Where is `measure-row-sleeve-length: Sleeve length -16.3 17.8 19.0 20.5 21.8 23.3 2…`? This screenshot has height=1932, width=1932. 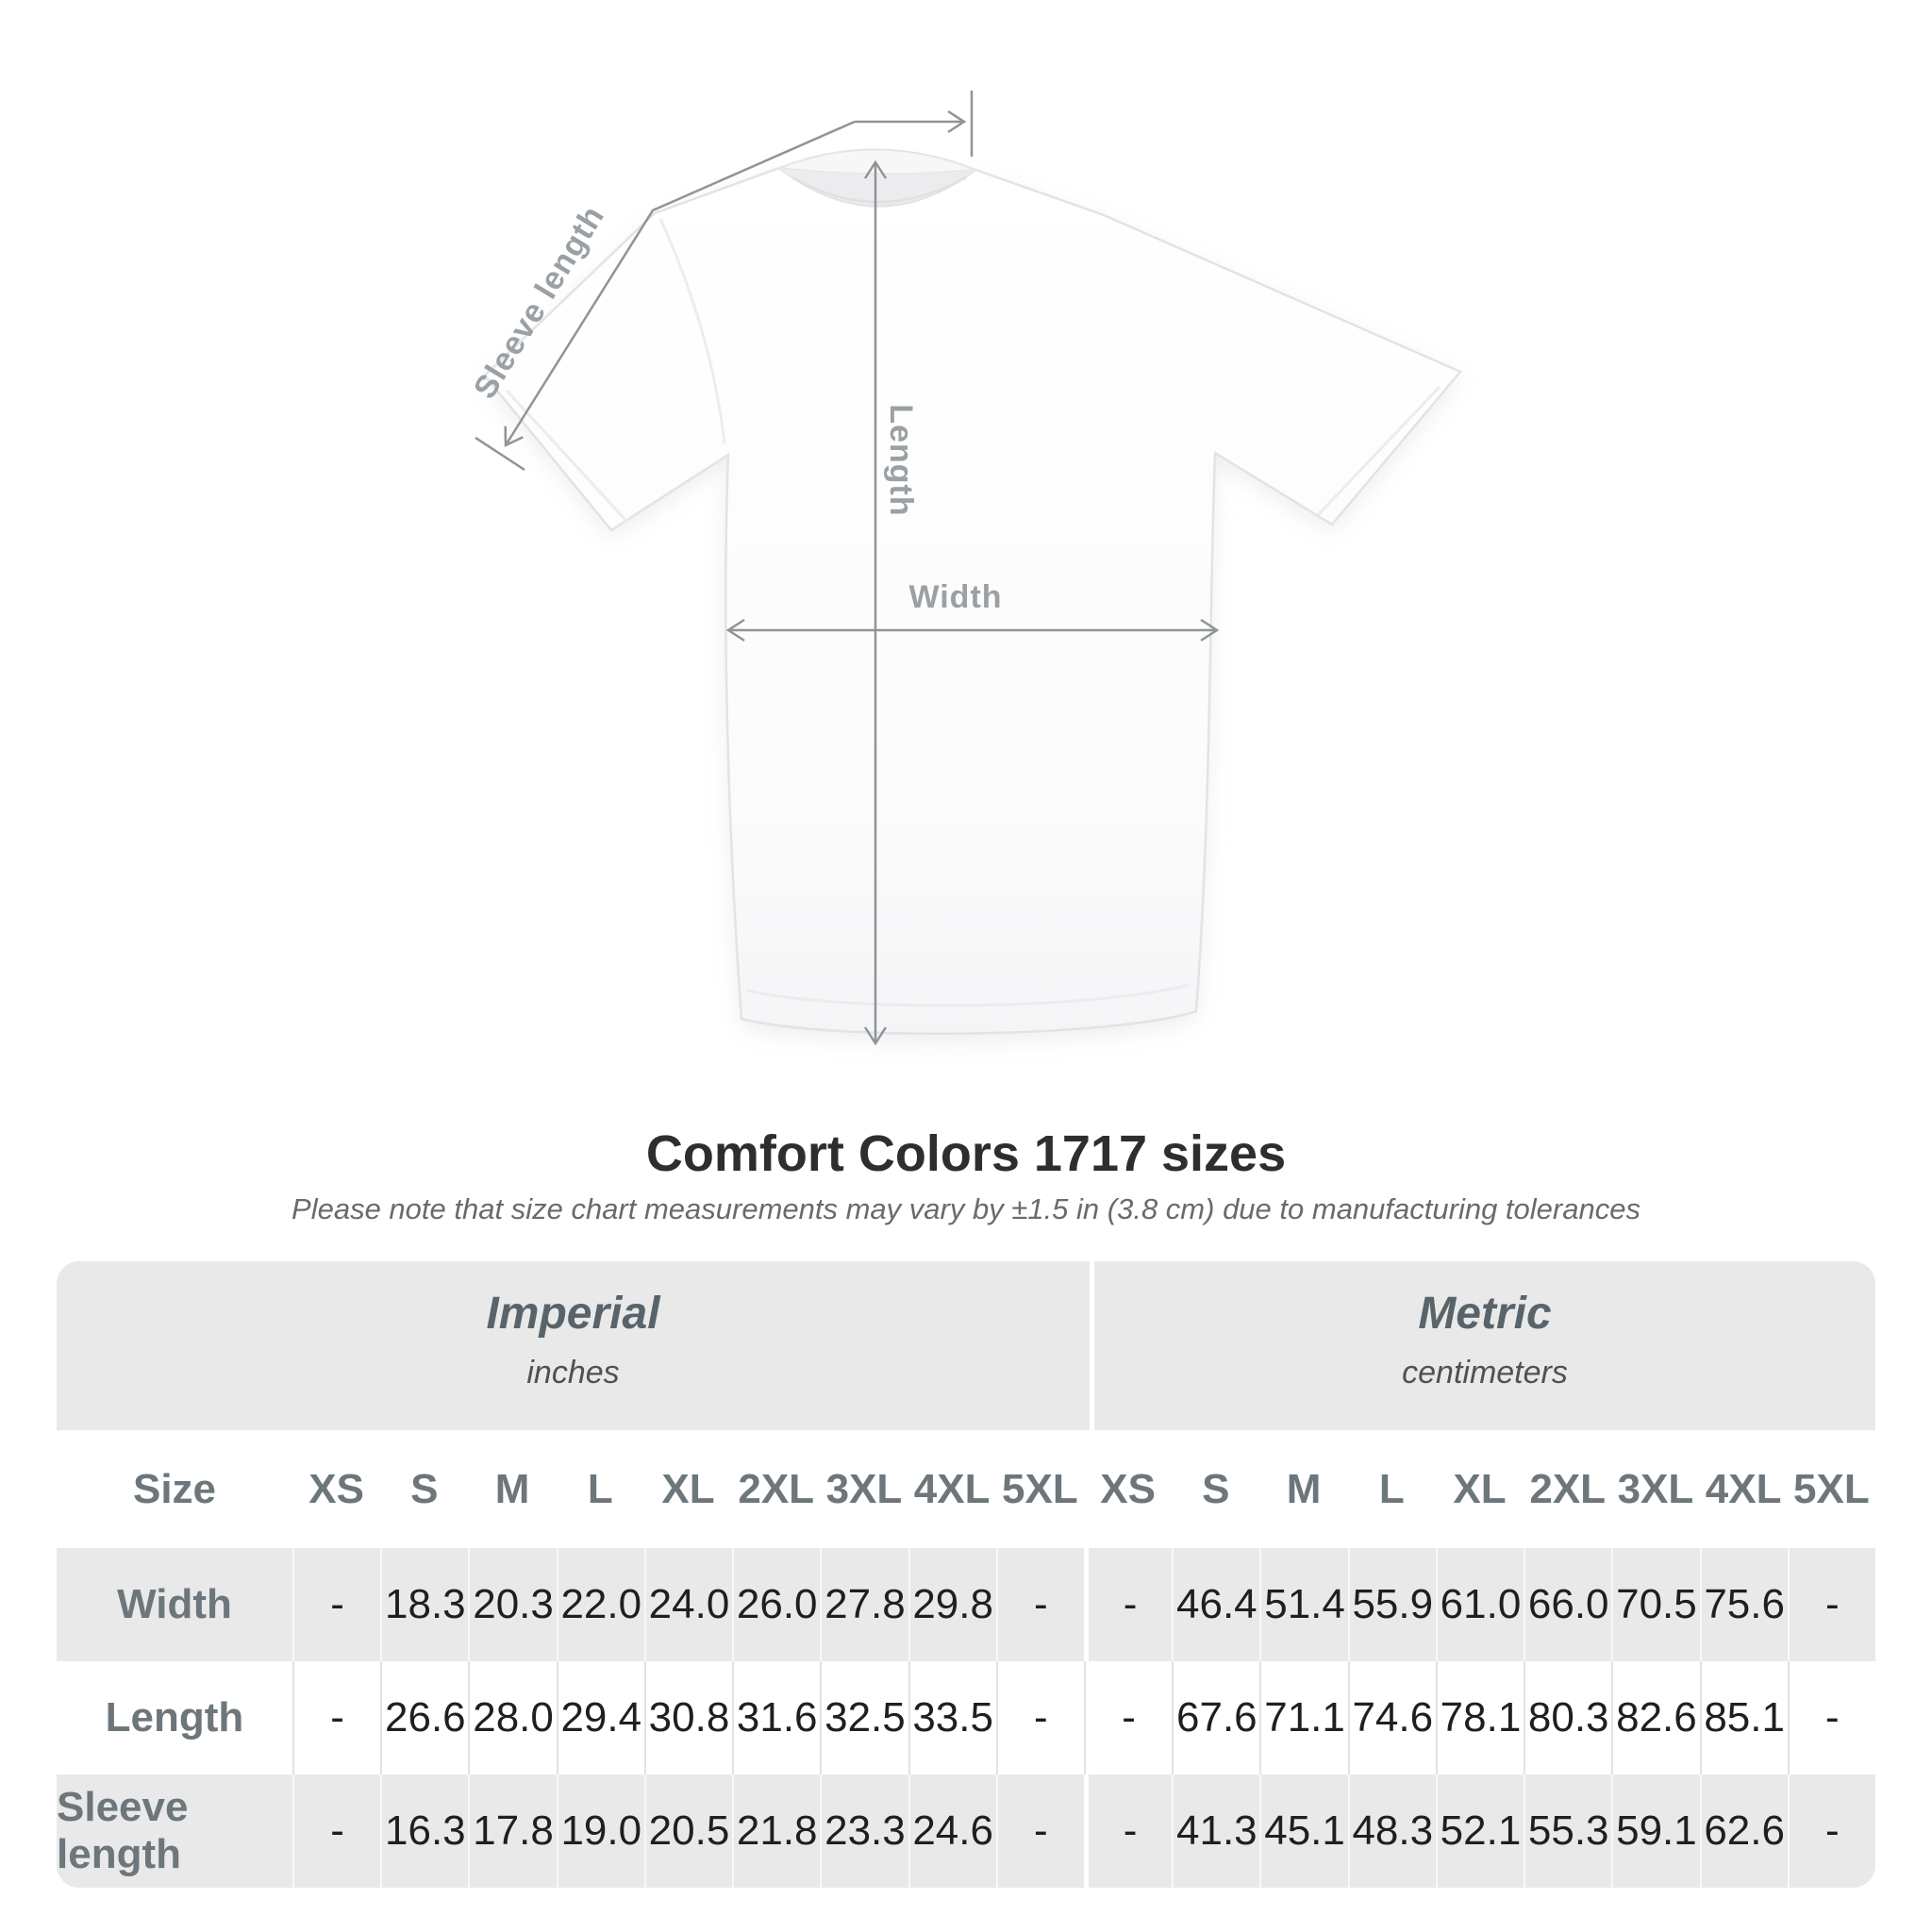
measure-row-sleeve-length: Sleeve length -16.3 17.8 19.0 20.5 21.8 23.3 2… is located at coordinates (966, 1831).